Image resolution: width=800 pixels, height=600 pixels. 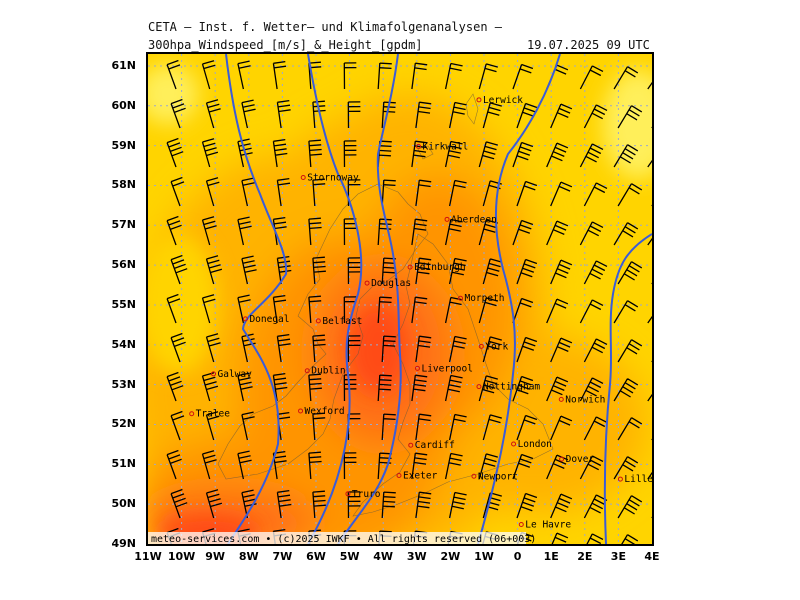 What do you see at coordinates (580, 459) in the screenshot?
I see `city-label: Dover` at bounding box center [580, 459].